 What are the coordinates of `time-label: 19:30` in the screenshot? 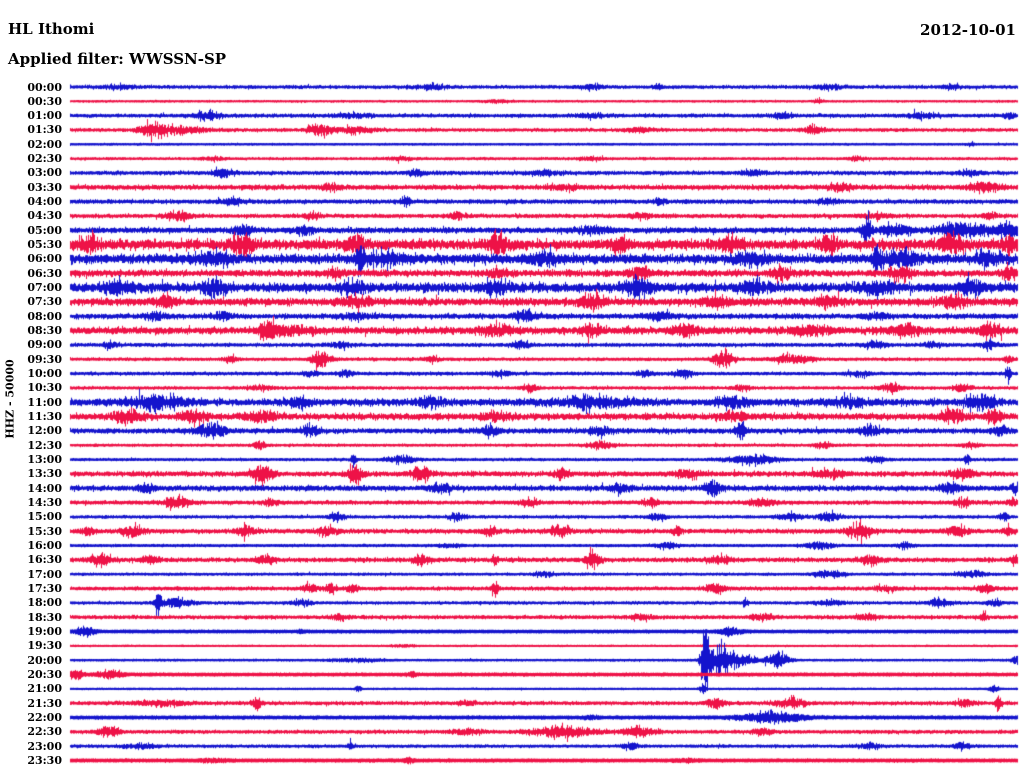 It's located at (44, 646).